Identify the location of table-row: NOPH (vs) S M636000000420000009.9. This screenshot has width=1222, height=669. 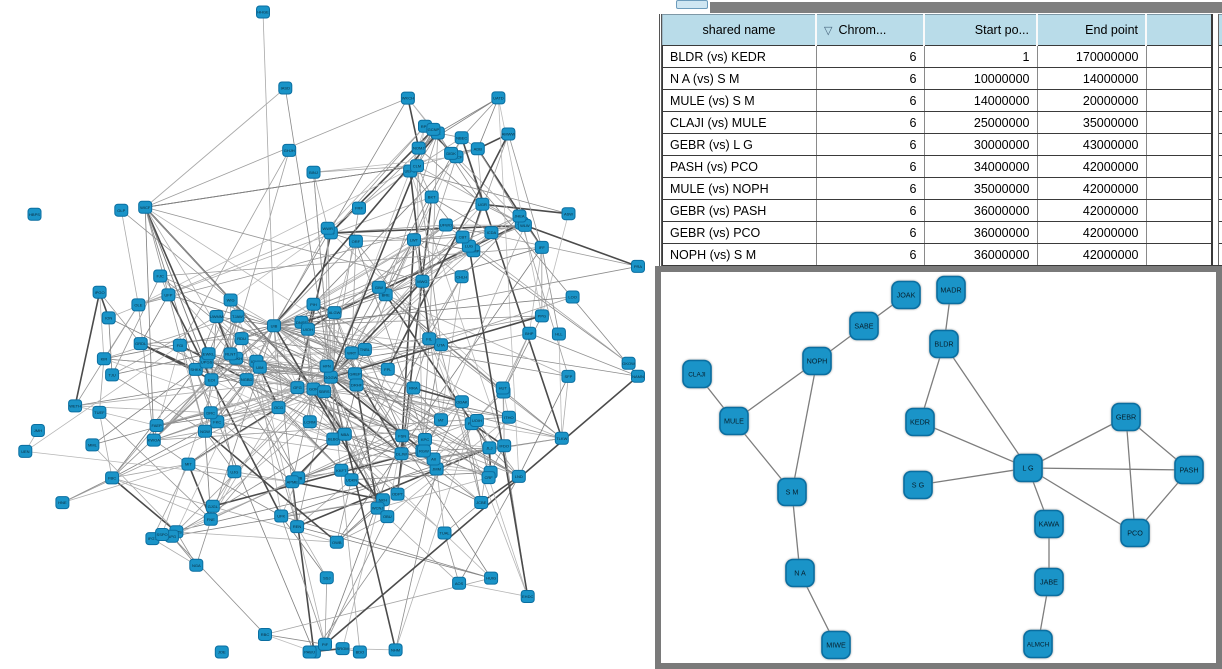
(942, 254).